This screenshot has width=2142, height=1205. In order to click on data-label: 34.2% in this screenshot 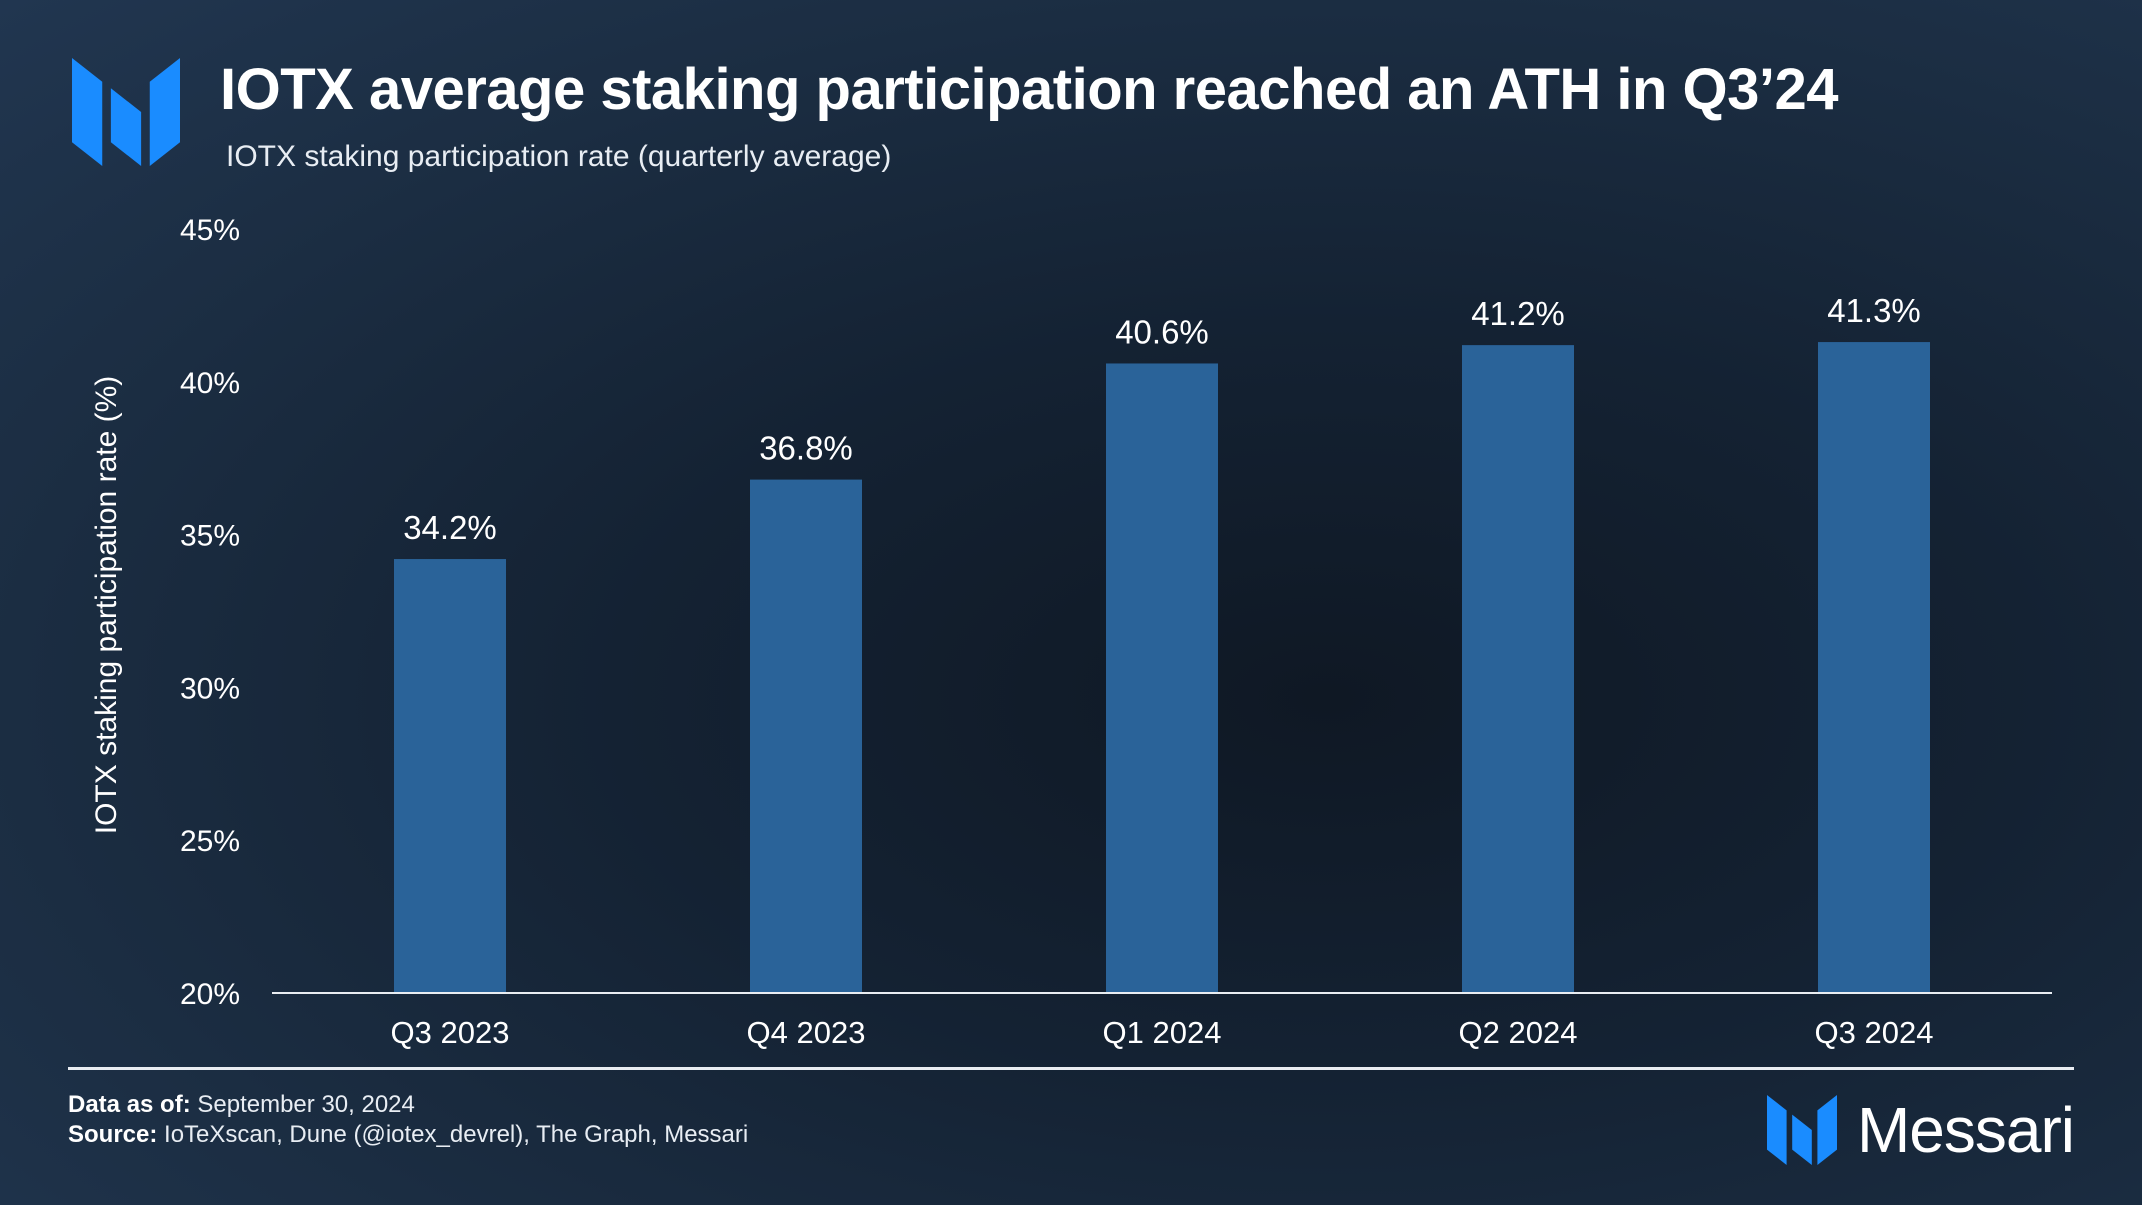, I will do `click(450, 527)`.